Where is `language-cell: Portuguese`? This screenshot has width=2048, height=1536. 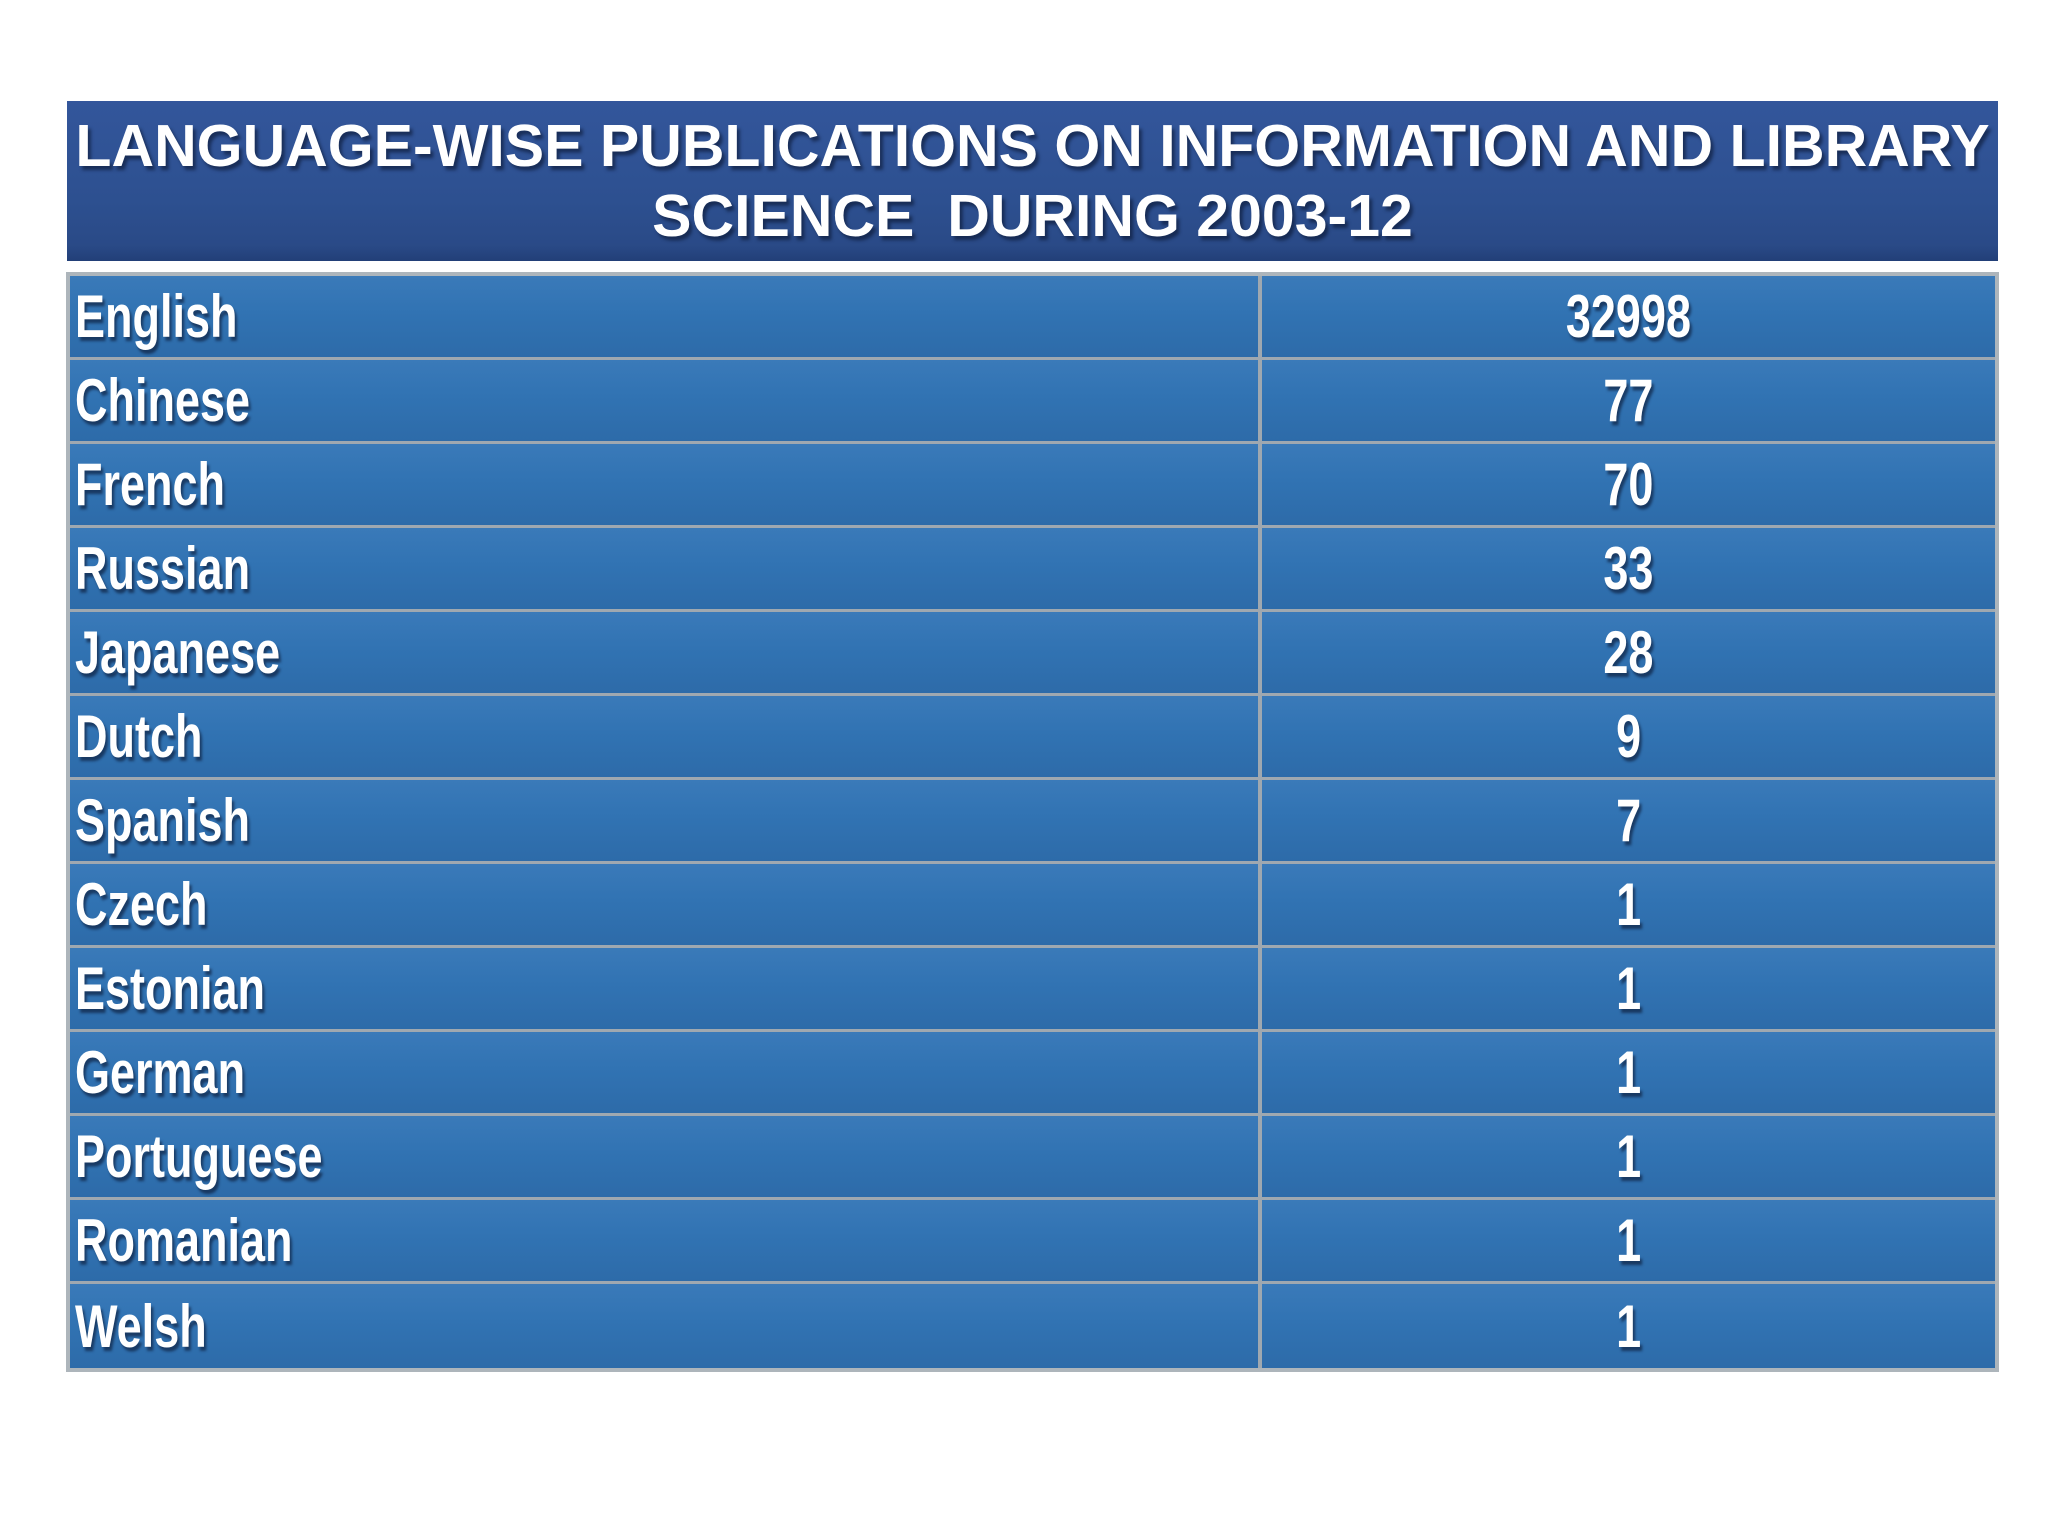 language-cell: Portuguese is located at coordinates (666, 1156).